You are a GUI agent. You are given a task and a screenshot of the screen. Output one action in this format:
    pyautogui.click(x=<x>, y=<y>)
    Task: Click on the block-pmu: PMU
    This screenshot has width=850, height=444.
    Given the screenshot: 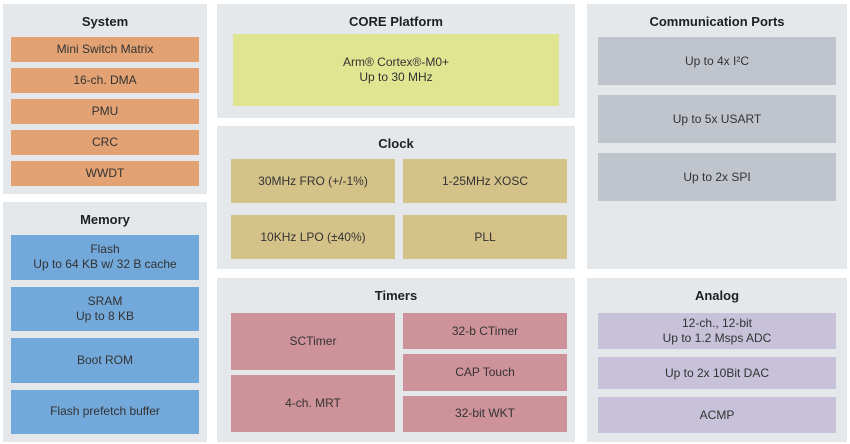 What is the action you would take?
    pyautogui.click(x=105, y=111)
    